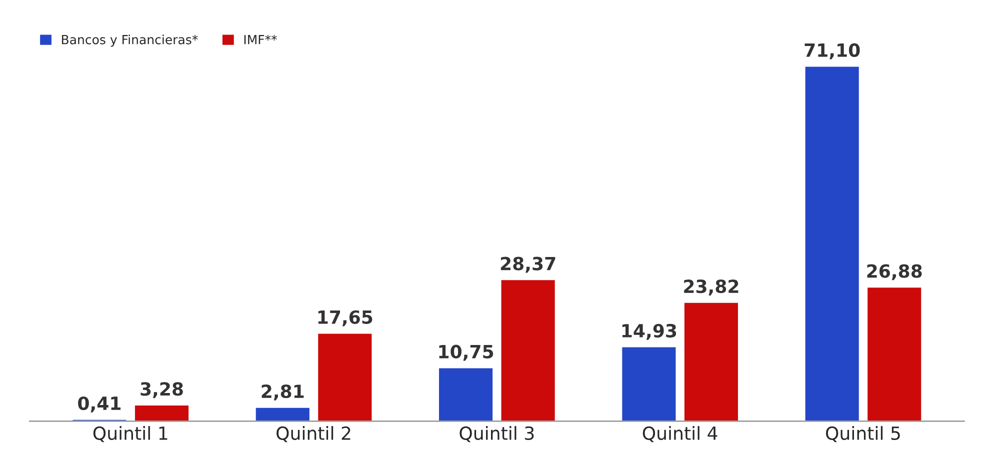 Image resolution: width=984 pixels, height=468 pixels. I want to click on x-tick-label: Quintil 1, so click(130, 434).